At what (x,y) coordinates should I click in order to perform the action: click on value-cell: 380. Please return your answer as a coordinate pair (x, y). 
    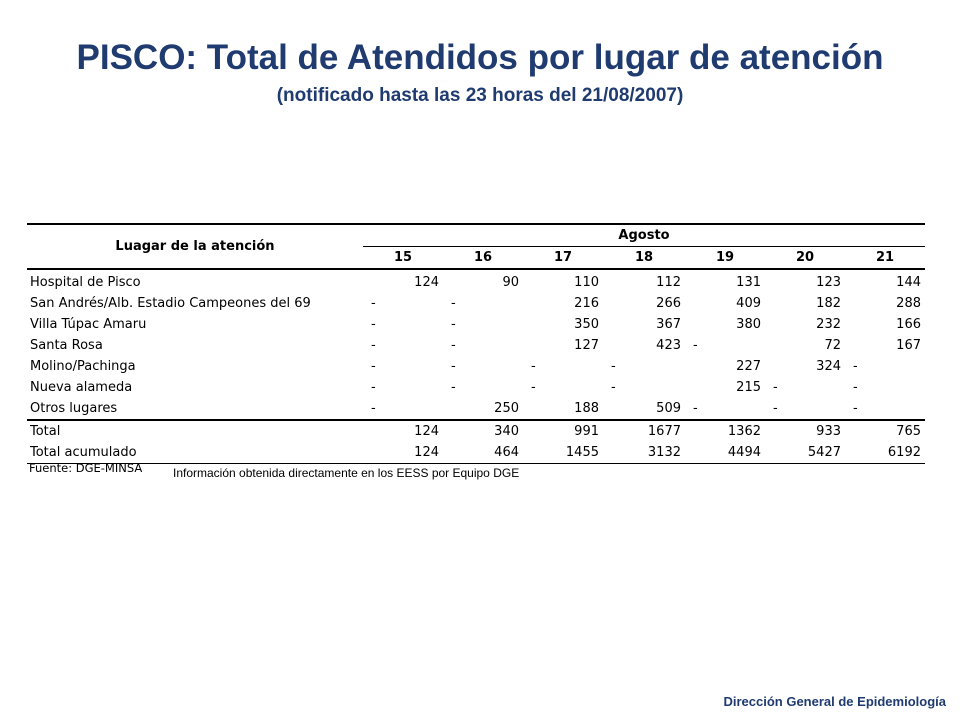
    Looking at the image, I should click on (748, 324).